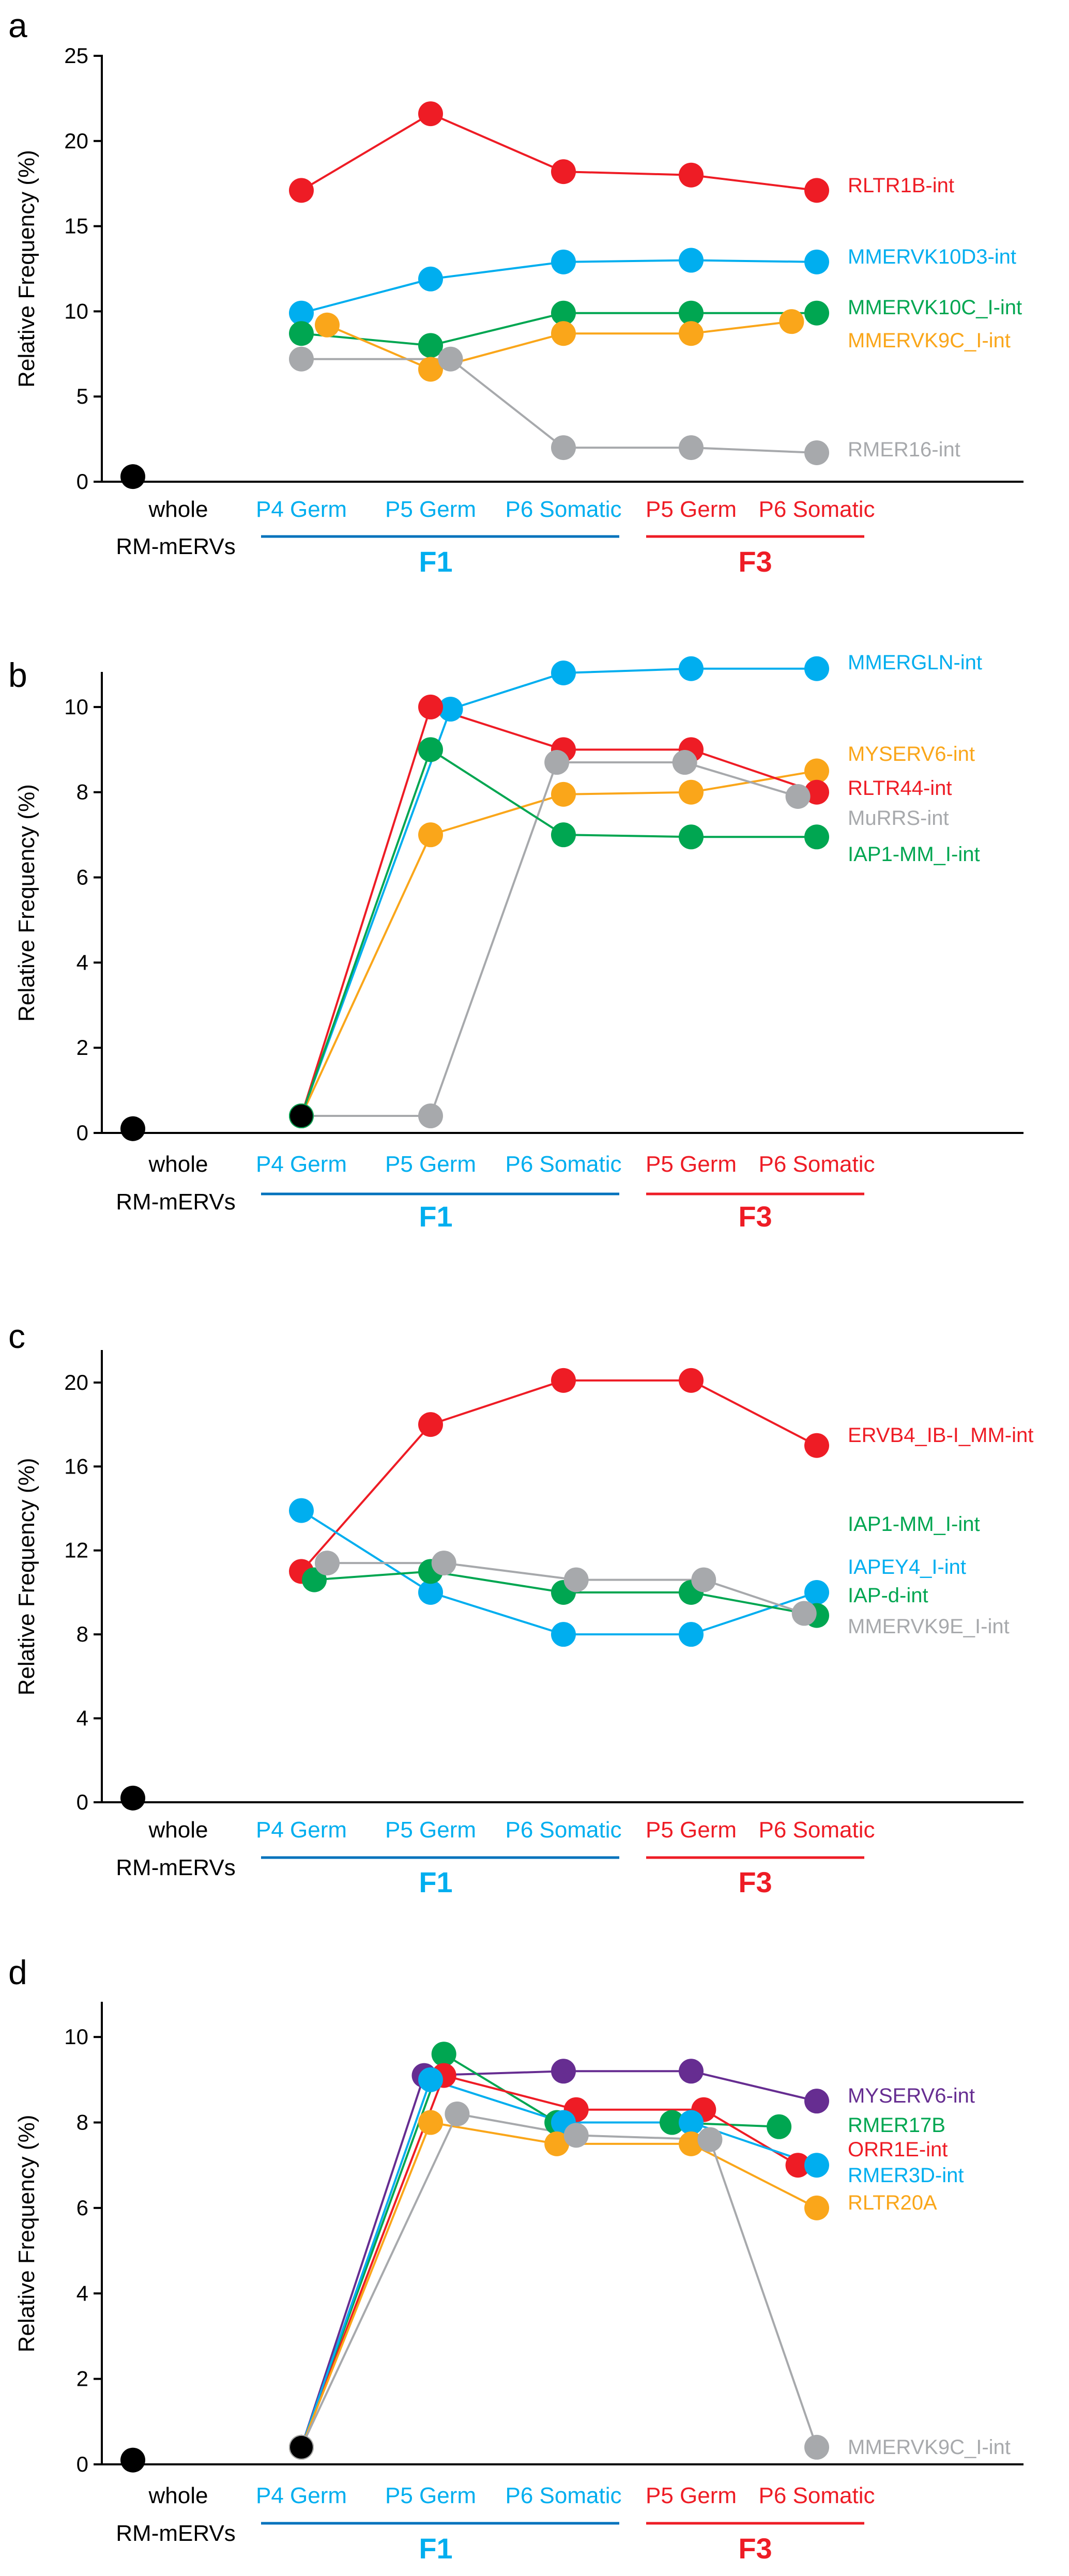  Describe the element at coordinates (301, 2447) in the screenshot. I see `start-point` at that location.